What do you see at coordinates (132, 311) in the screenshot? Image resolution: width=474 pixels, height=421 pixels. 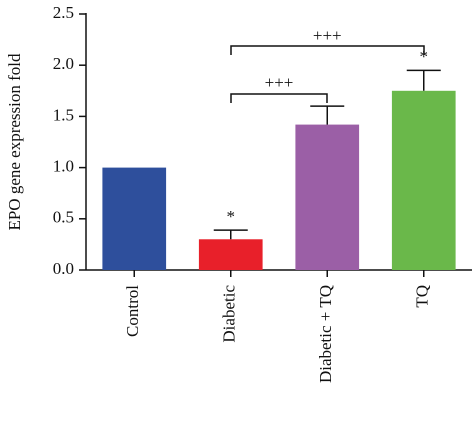 I see `x-tick-label: Control` at bounding box center [132, 311].